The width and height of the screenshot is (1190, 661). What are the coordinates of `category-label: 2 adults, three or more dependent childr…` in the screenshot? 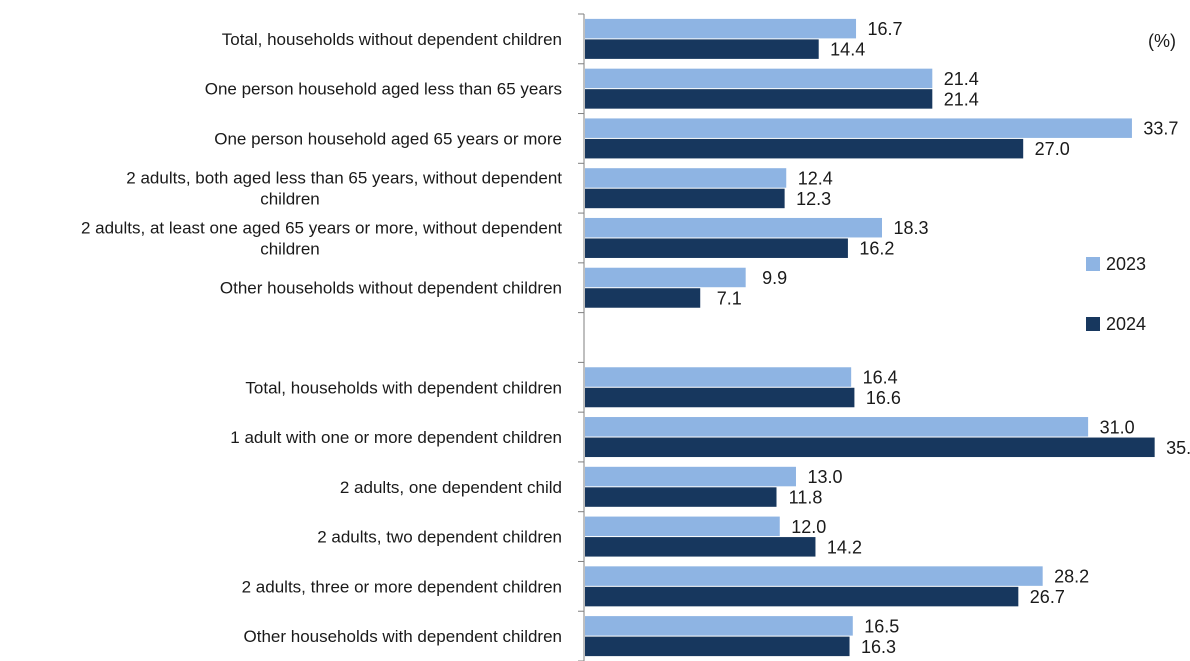 It's located at (402, 586).